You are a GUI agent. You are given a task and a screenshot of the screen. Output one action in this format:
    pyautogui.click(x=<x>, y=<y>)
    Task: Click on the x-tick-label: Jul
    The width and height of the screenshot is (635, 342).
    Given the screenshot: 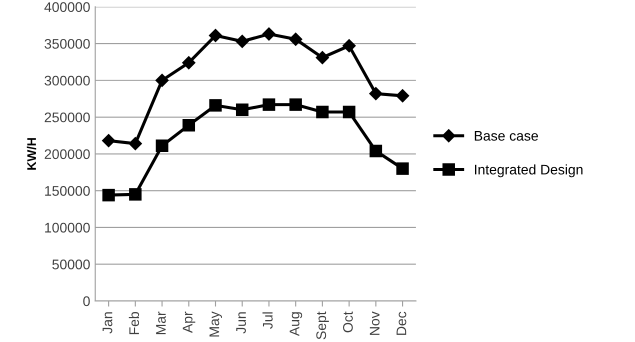 What is the action you would take?
    pyautogui.click(x=267, y=320)
    